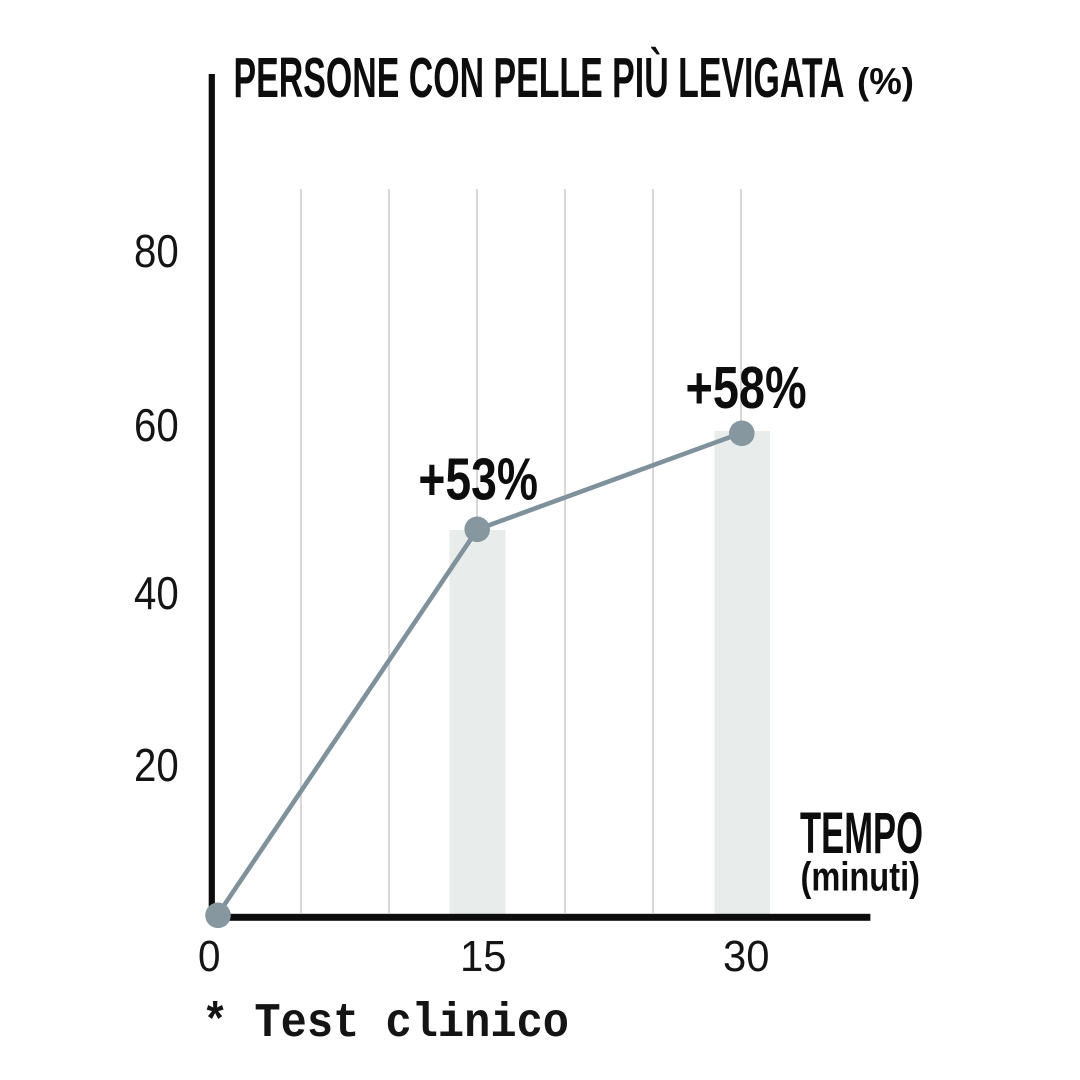 The width and height of the screenshot is (1080, 1080). Describe the element at coordinates (483, 956) in the screenshot. I see `svg-text: 15` at that location.